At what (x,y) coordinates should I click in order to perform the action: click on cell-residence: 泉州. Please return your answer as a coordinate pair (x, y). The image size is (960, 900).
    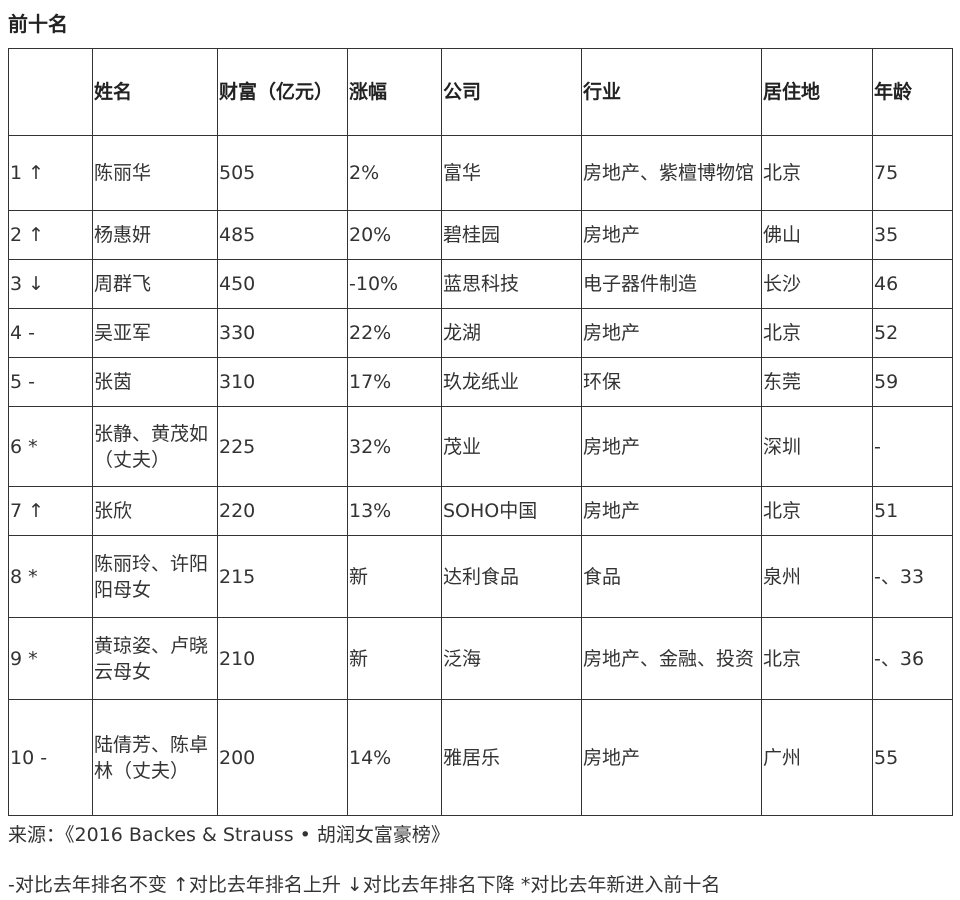
    Looking at the image, I should click on (817, 576).